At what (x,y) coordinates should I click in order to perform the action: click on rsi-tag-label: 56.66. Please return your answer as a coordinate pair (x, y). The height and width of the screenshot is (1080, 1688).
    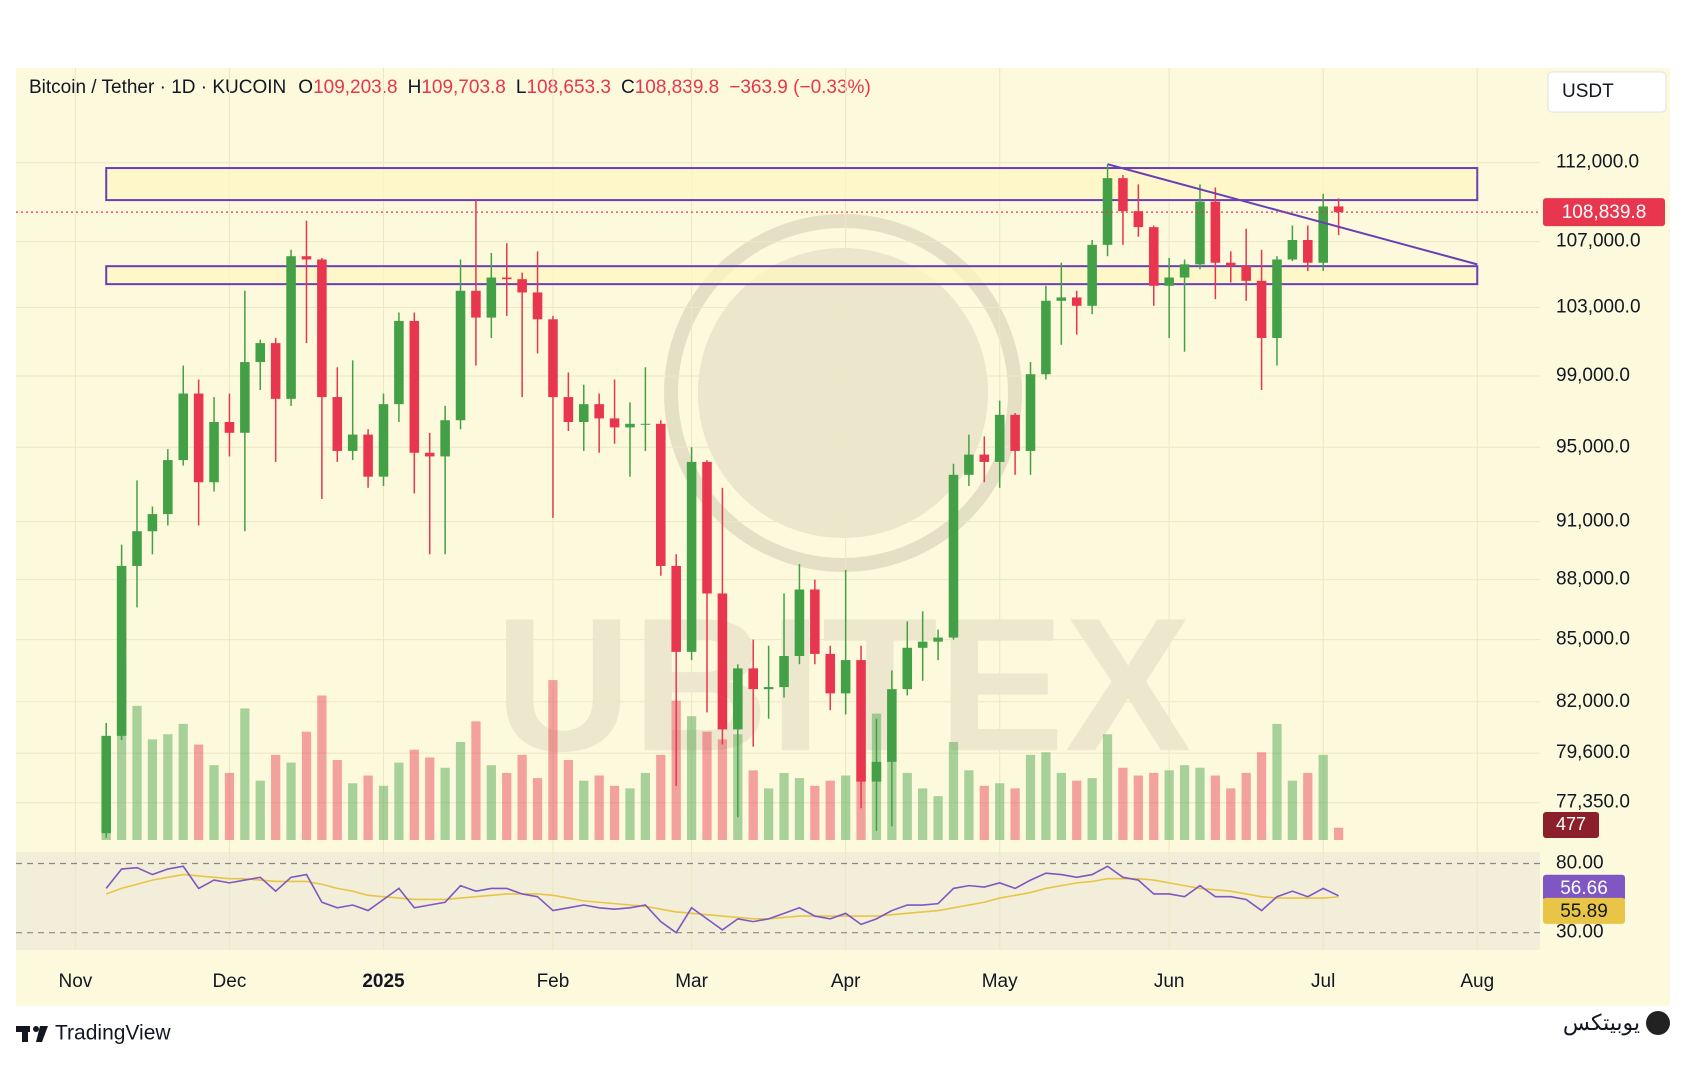
    Looking at the image, I should click on (1584, 888).